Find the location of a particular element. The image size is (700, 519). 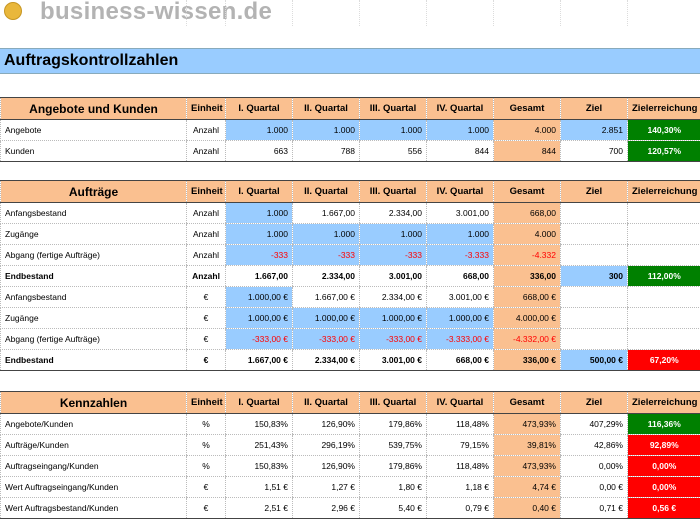

quarter-2-cell: 788 is located at coordinates (326, 151).